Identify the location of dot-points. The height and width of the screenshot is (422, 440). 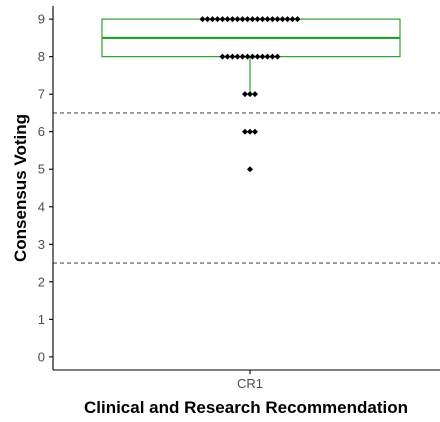
(250, 94).